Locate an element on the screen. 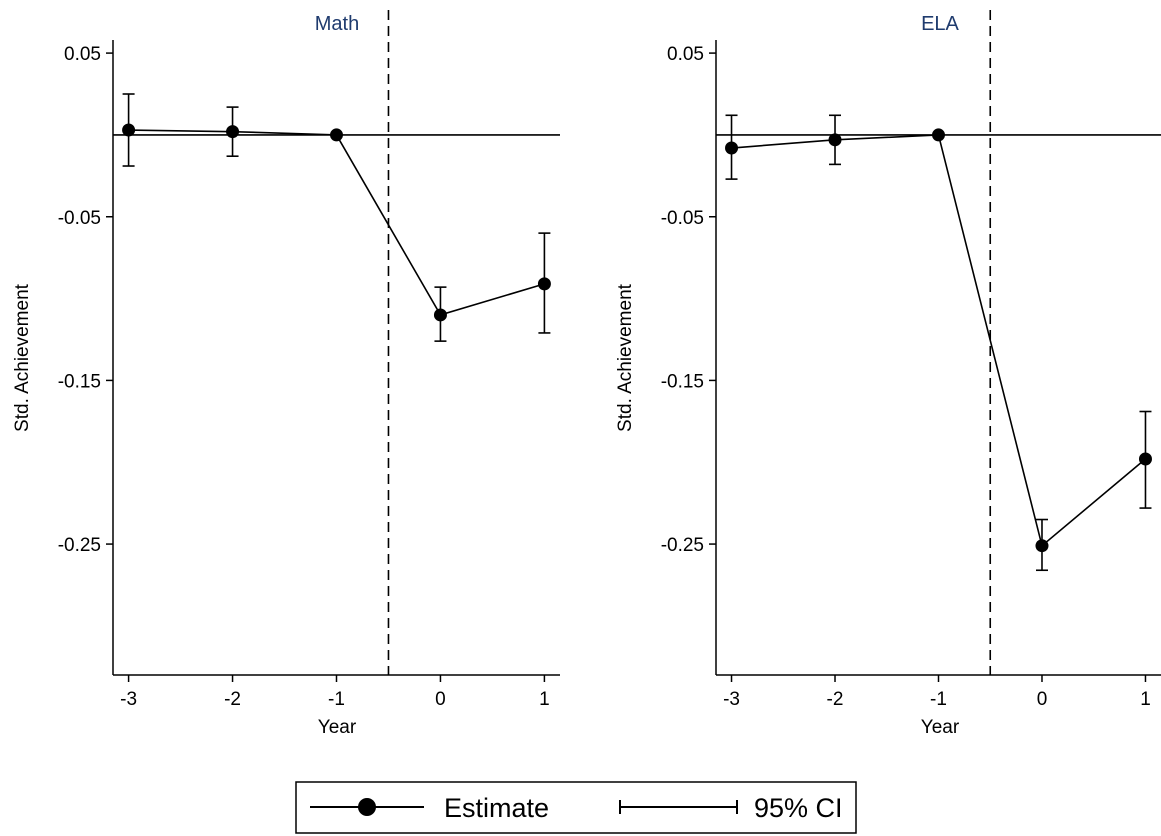  legend-estimate-label: Estimate is located at coordinates (496, 808).